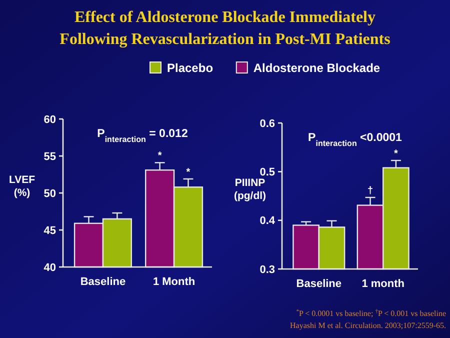 The height and width of the screenshot is (338, 450). I want to click on legend-label: Placebo, so click(190, 68).